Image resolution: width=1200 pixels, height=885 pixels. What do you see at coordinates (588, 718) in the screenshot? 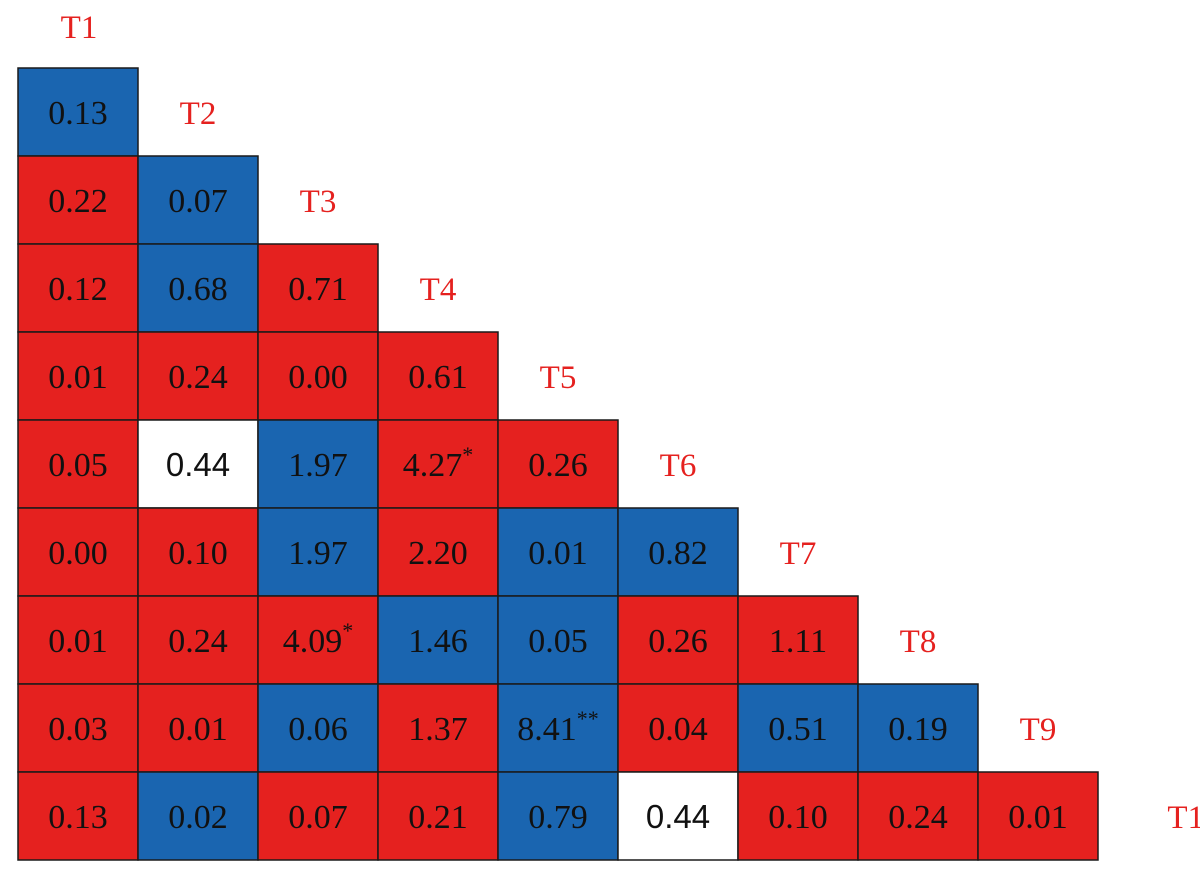
I see `significance-mark: **` at bounding box center [588, 718].